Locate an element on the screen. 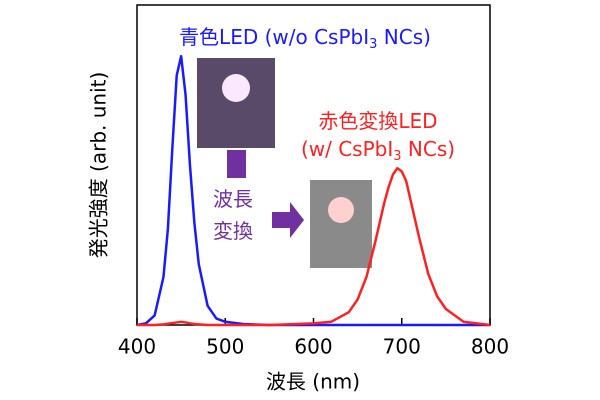  y-axis-label: 発光強度 (arb. unit) is located at coordinates (99, 165).